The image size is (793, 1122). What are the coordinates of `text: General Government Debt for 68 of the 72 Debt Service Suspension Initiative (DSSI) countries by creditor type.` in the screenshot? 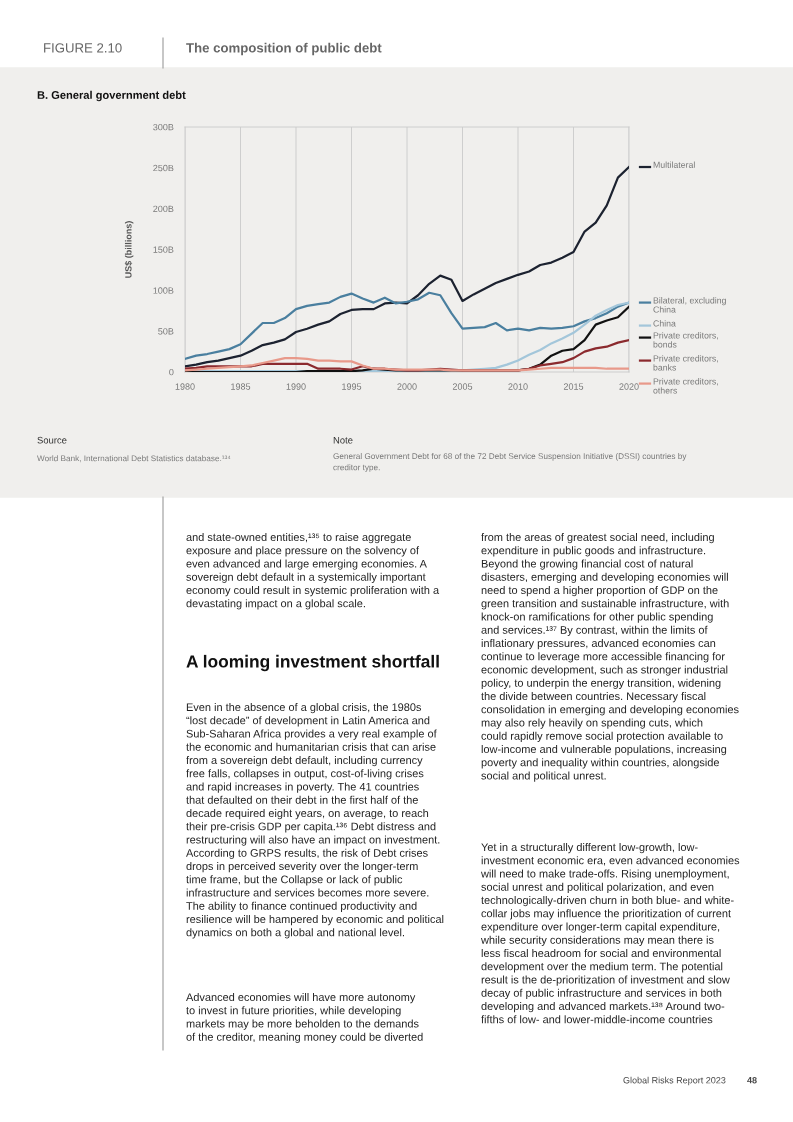 It's located at (510, 462).